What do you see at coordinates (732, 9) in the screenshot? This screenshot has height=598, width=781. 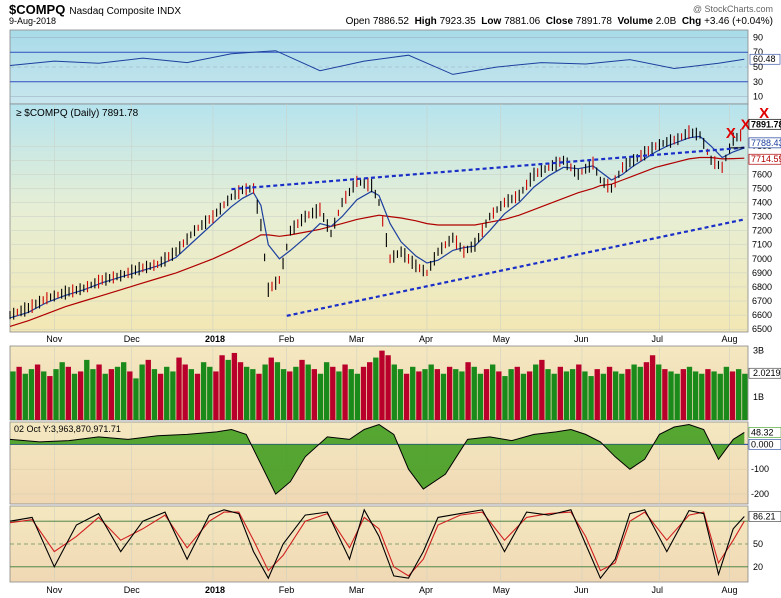 I see `credit-text: @ StockCharts.com` at bounding box center [732, 9].